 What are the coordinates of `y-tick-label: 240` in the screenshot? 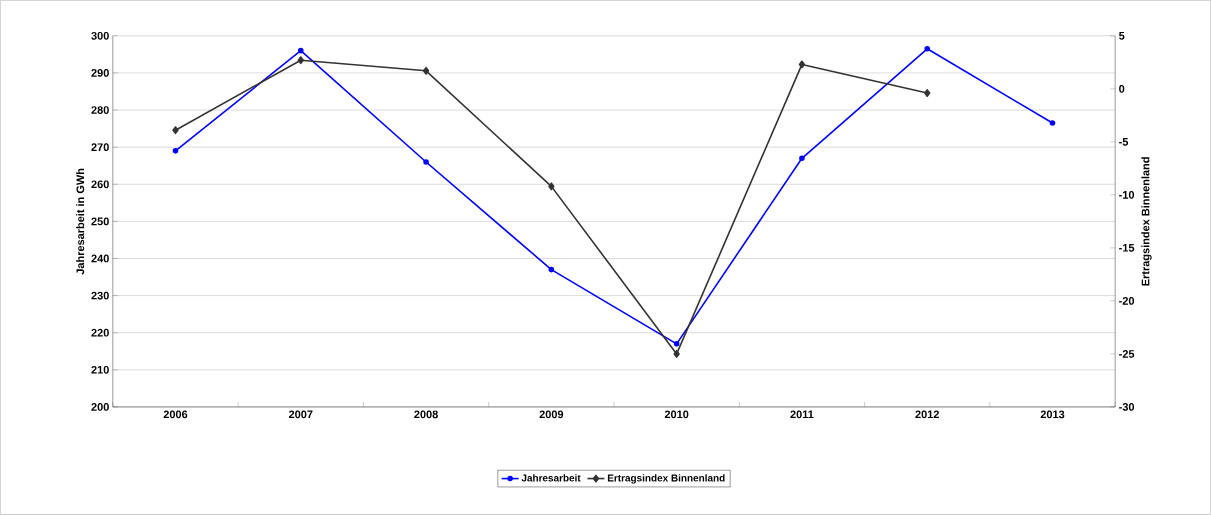 It's located at (100, 258).